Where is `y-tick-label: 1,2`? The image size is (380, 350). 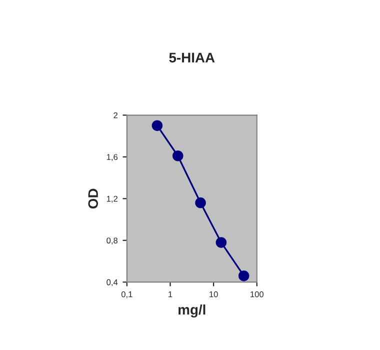
y-tick-label: 1,2 is located at coordinates (112, 199).